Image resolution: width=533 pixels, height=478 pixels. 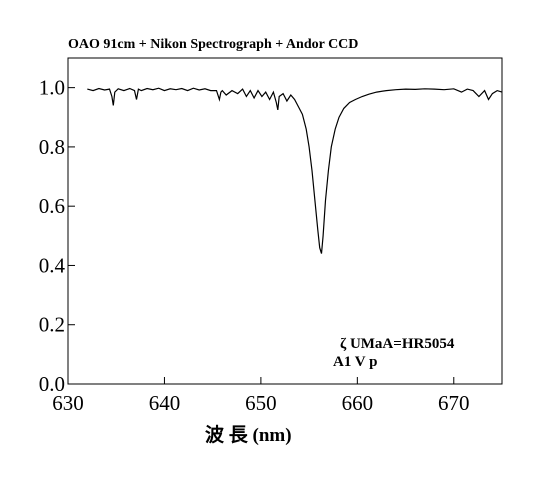 What do you see at coordinates (52, 206) in the screenshot?
I see `y-tick-label-3: 0.6` at bounding box center [52, 206].